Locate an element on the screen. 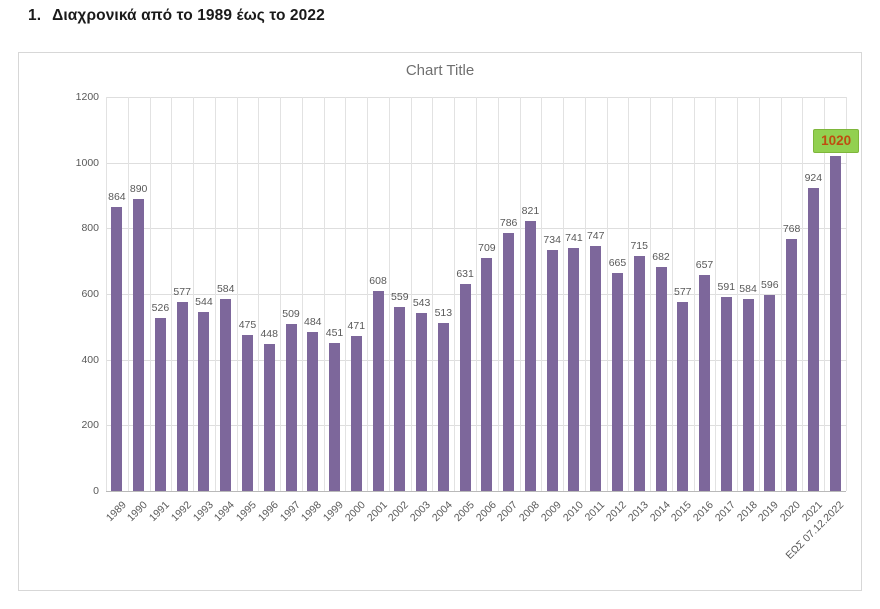 The image size is (880, 609). y-axis-tick-label: 400 is located at coordinates (90, 359).